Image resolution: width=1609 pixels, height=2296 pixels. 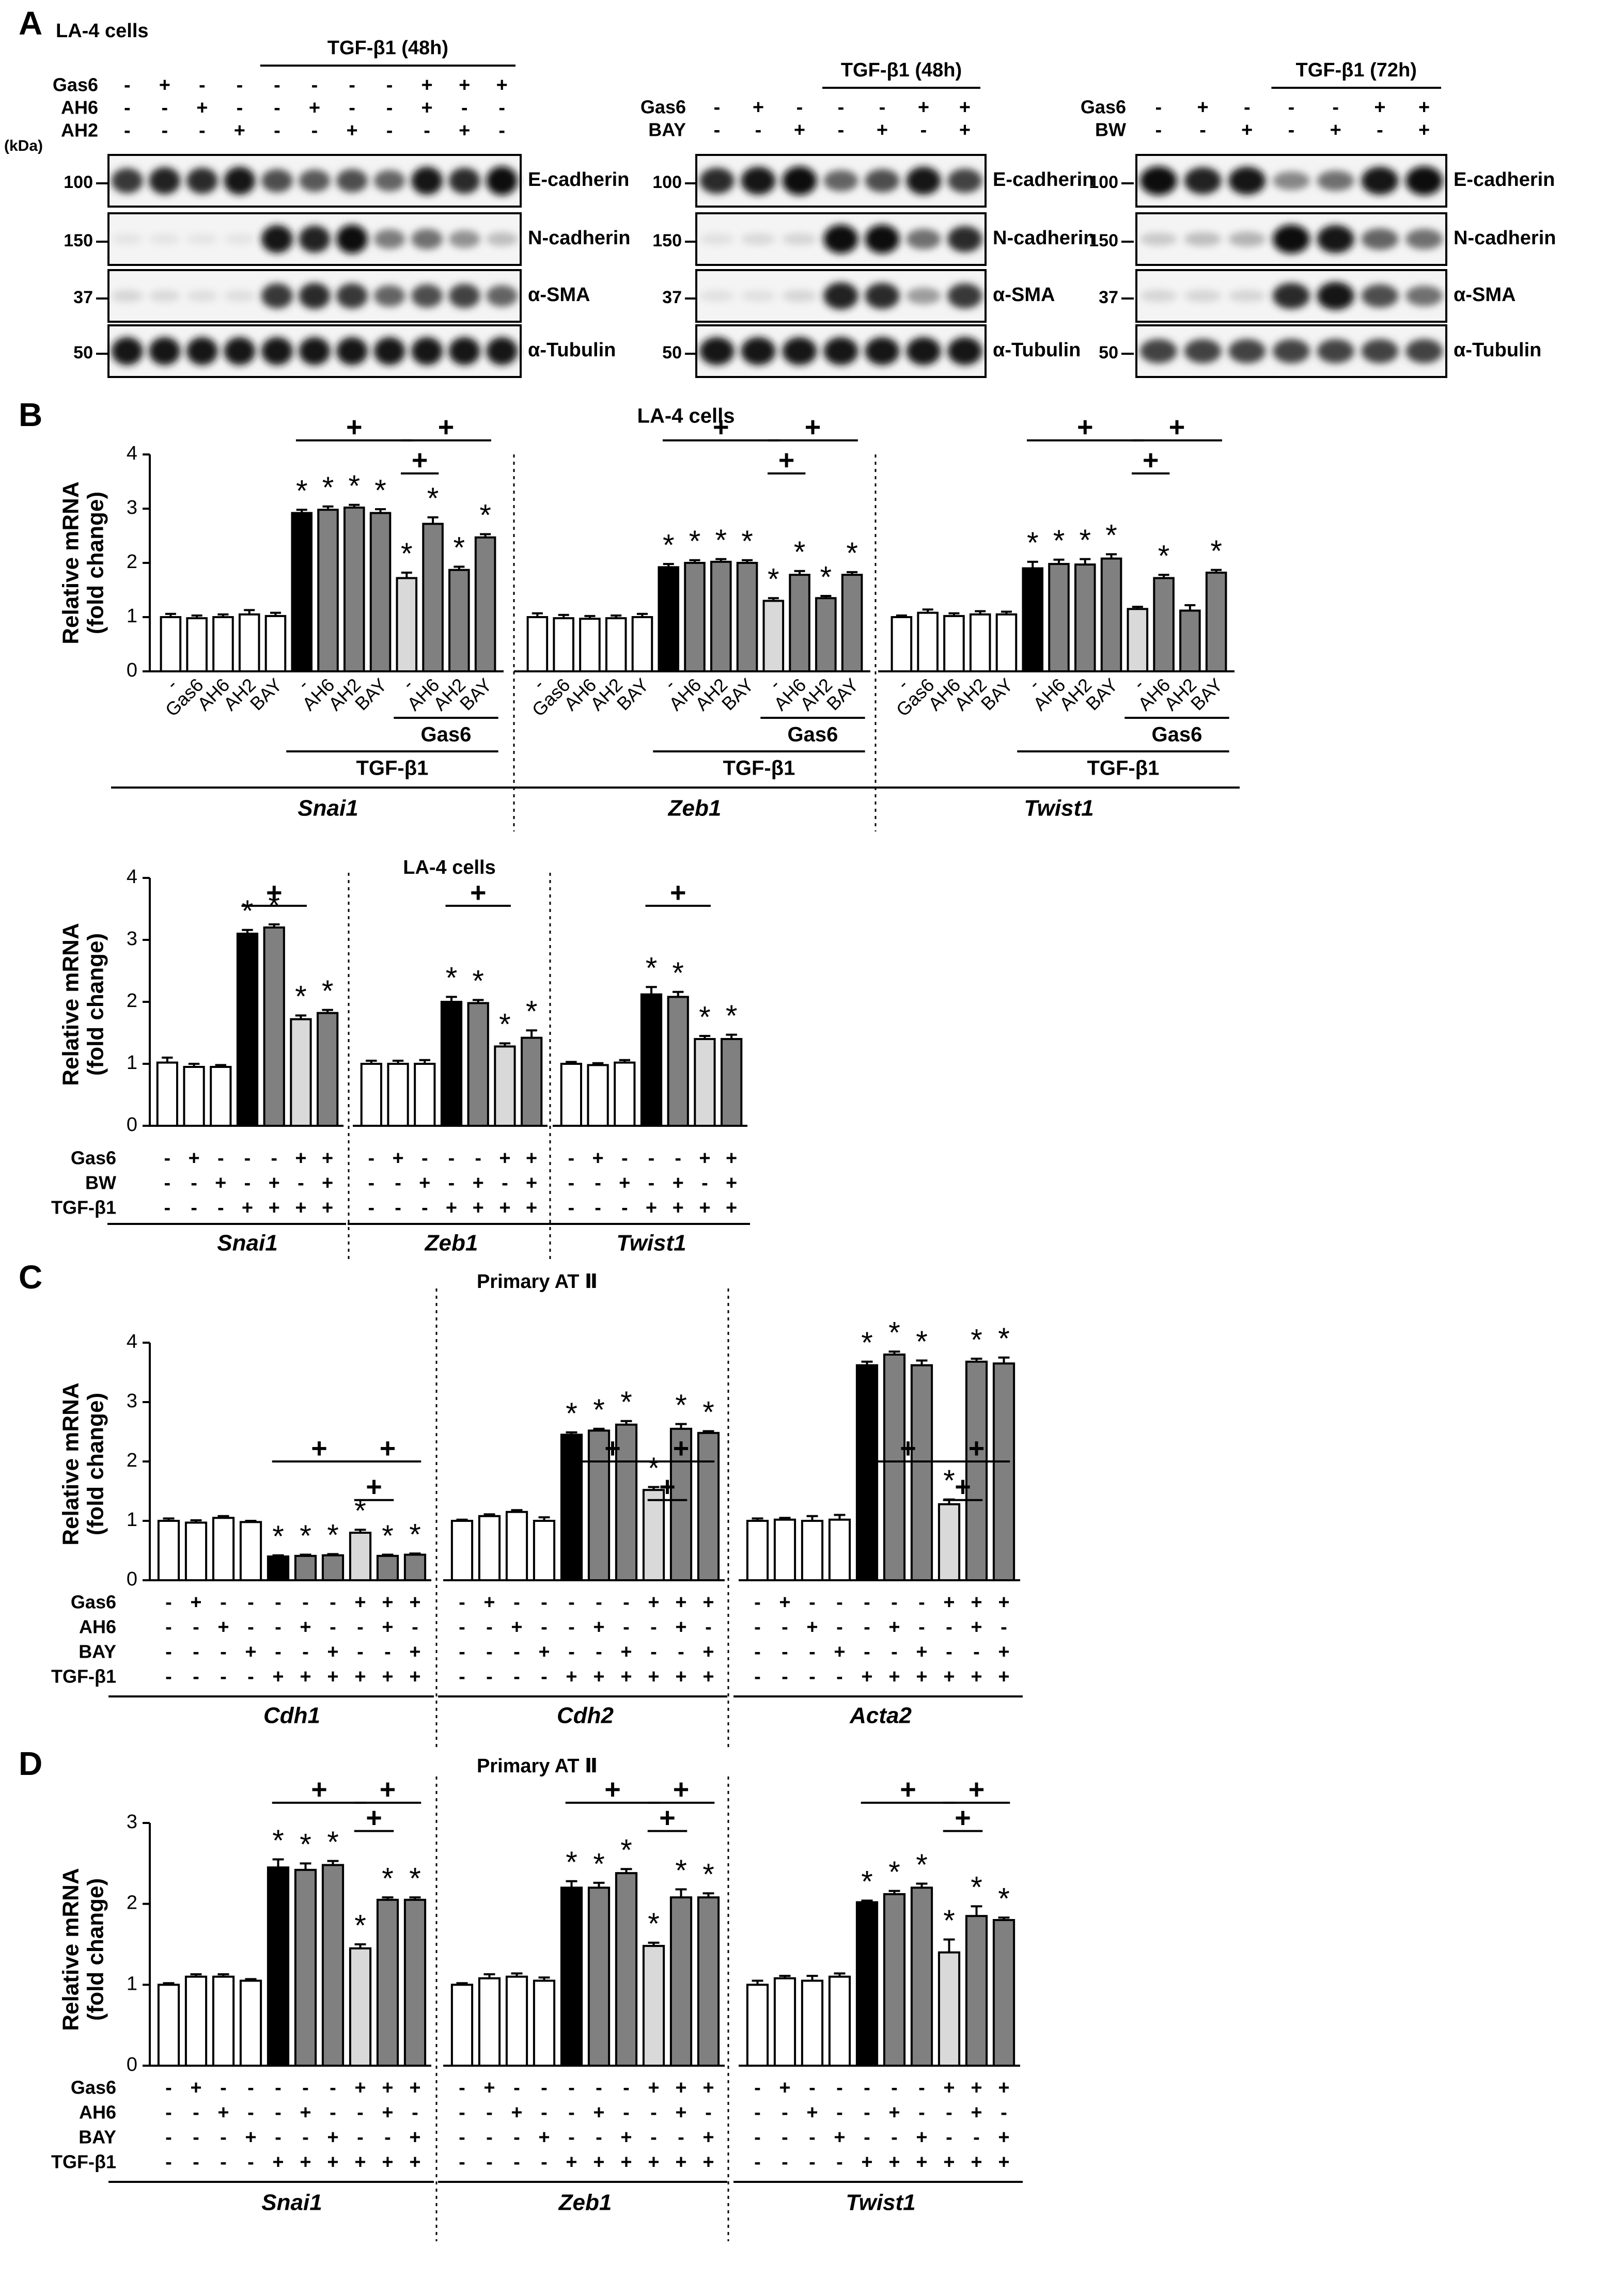 What do you see at coordinates (922, 1865) in the screenshot?
I see `D-Twist1-star: *` at bounding box center [922, 1865].